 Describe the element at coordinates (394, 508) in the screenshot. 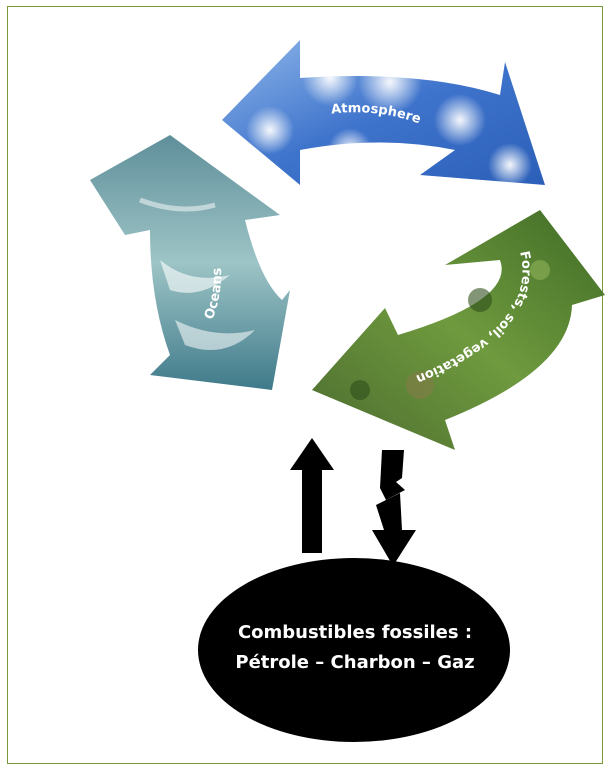

I see `formation-down-arrow` at that location.